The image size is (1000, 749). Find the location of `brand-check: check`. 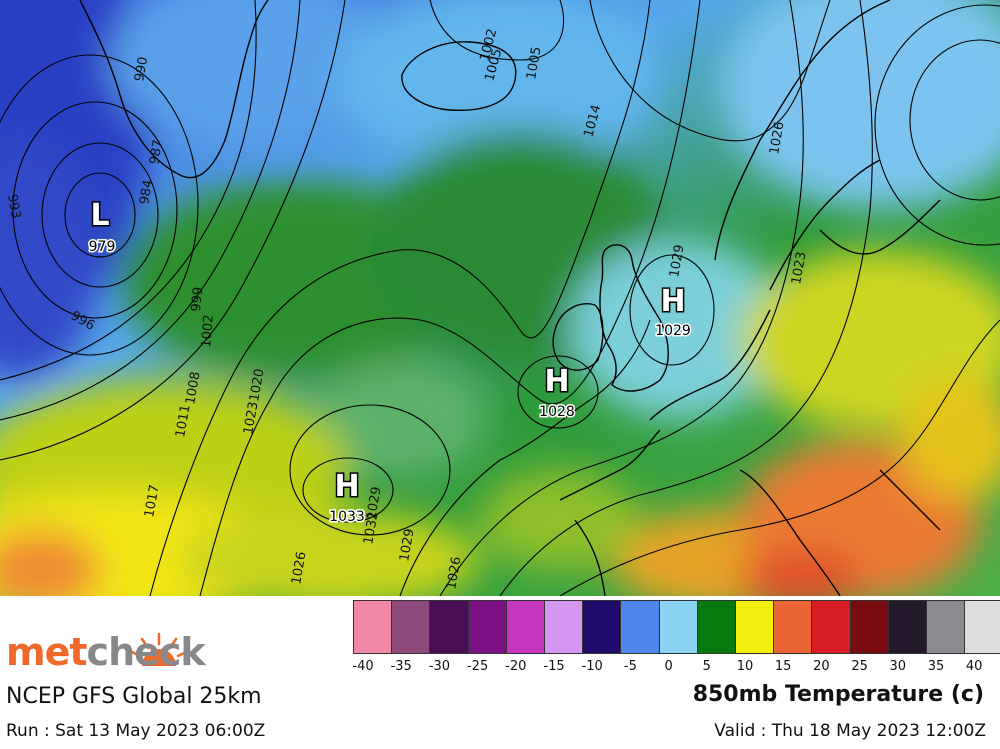

brand-check: check is located at coordinates (146, 652).